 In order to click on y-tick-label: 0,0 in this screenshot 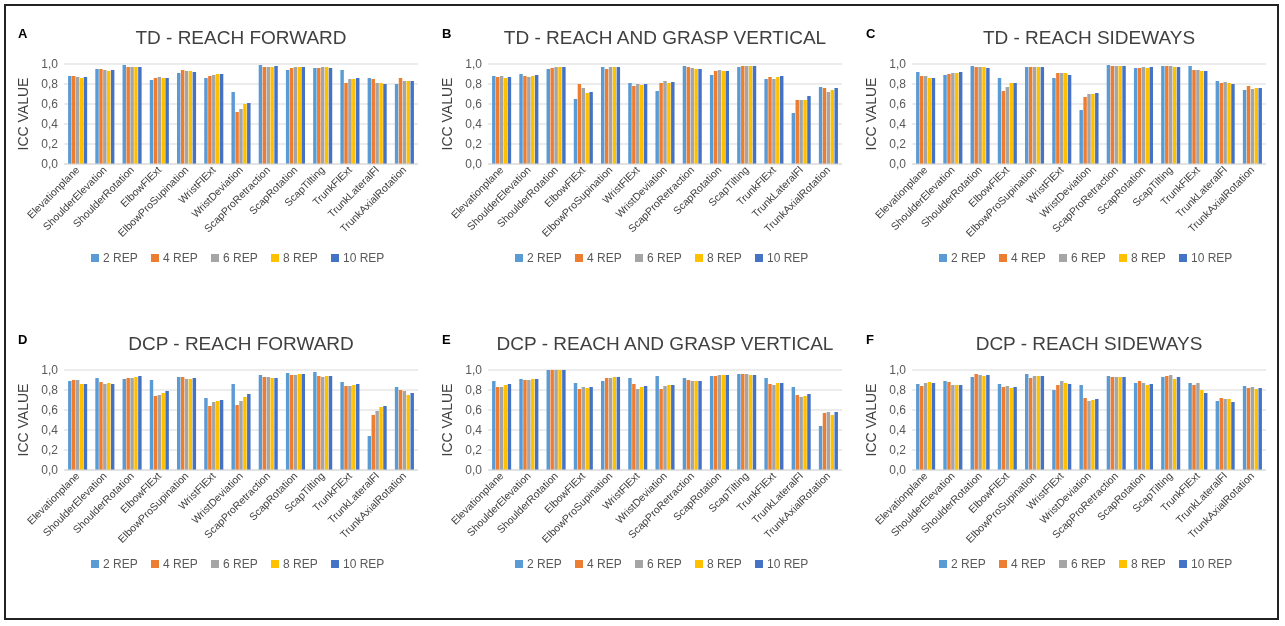, I will do `click(898, 164)`.